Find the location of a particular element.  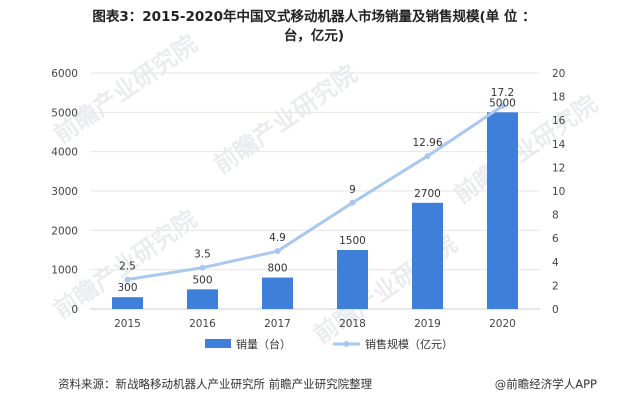

bar-data-label: 2700 is located at coordinates (427, 194).